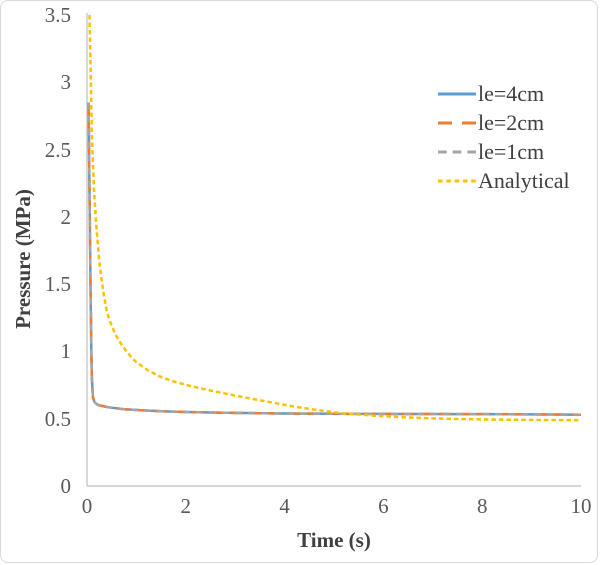  Describe the element at coordinates (482, 506) in the screenshot. I see `x-tick-label: 8` at that location.